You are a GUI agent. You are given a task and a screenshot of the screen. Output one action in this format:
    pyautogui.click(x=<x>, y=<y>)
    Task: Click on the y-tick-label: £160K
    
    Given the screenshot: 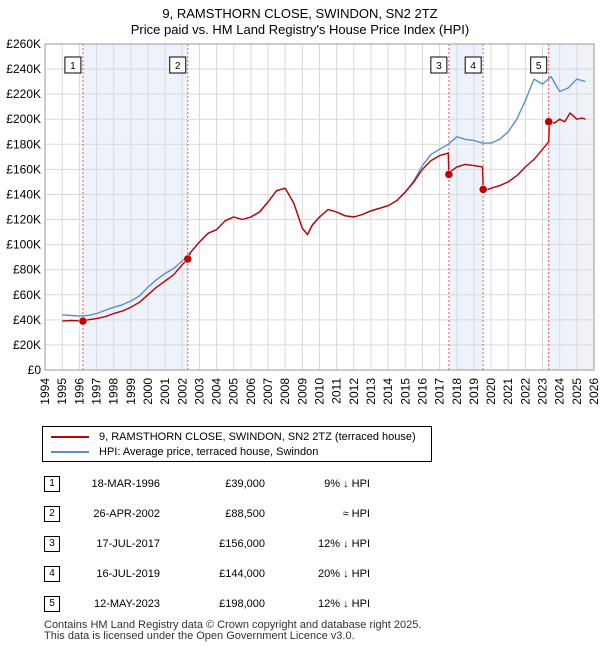 What is the action you would take?
    pyautogui.click(x=23, y=169)
    